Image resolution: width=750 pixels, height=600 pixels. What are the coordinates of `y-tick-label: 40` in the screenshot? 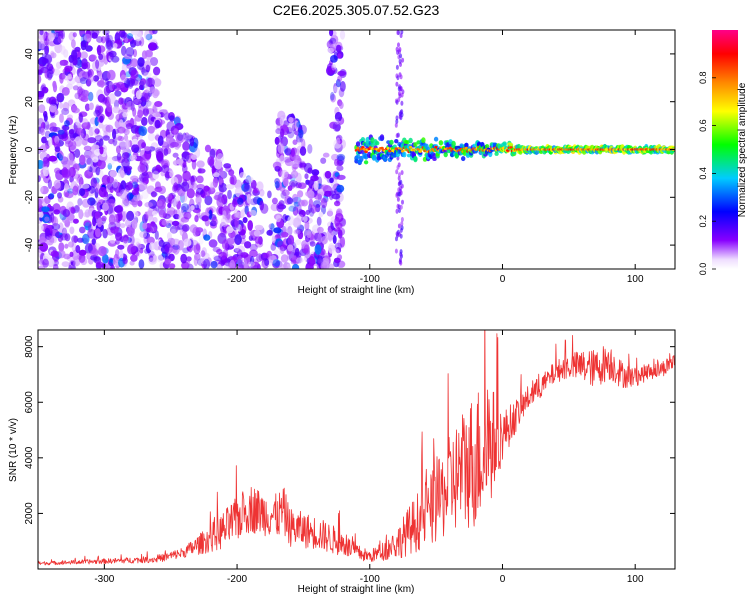 It's located at (29, 54).